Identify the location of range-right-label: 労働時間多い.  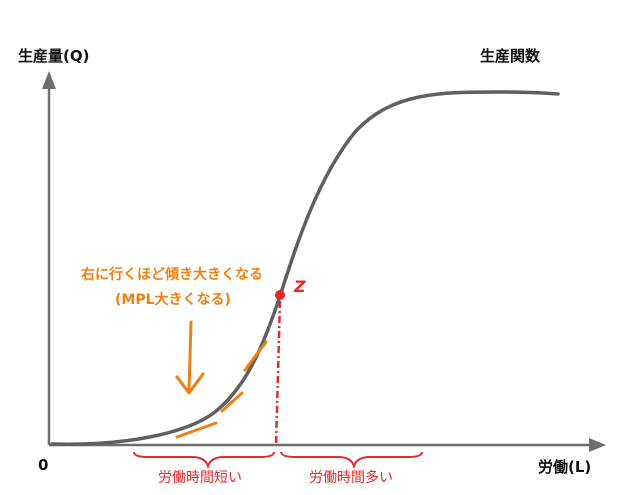
(351, 477).